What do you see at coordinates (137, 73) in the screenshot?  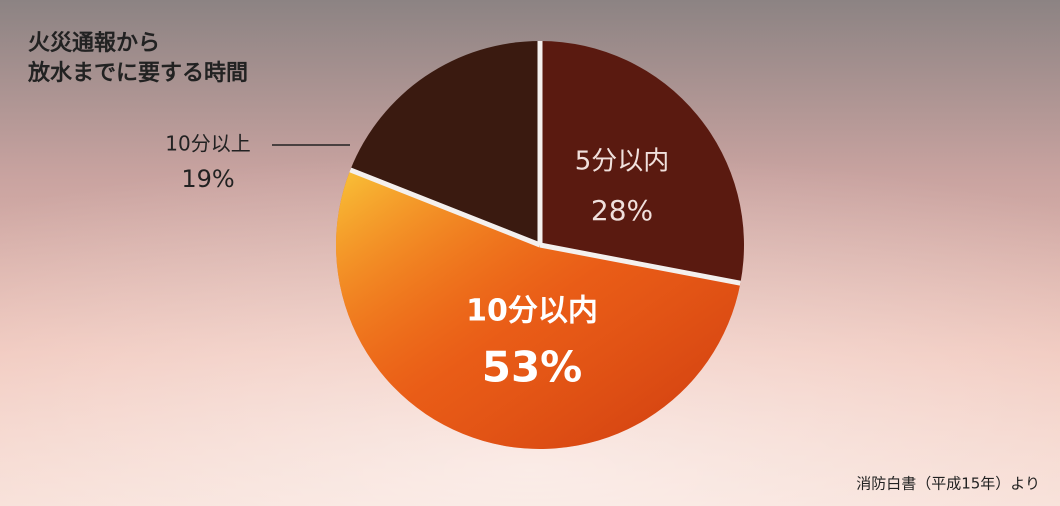 I see `chart-title: 放水までに要する時間` at bounding box center [137, 73].